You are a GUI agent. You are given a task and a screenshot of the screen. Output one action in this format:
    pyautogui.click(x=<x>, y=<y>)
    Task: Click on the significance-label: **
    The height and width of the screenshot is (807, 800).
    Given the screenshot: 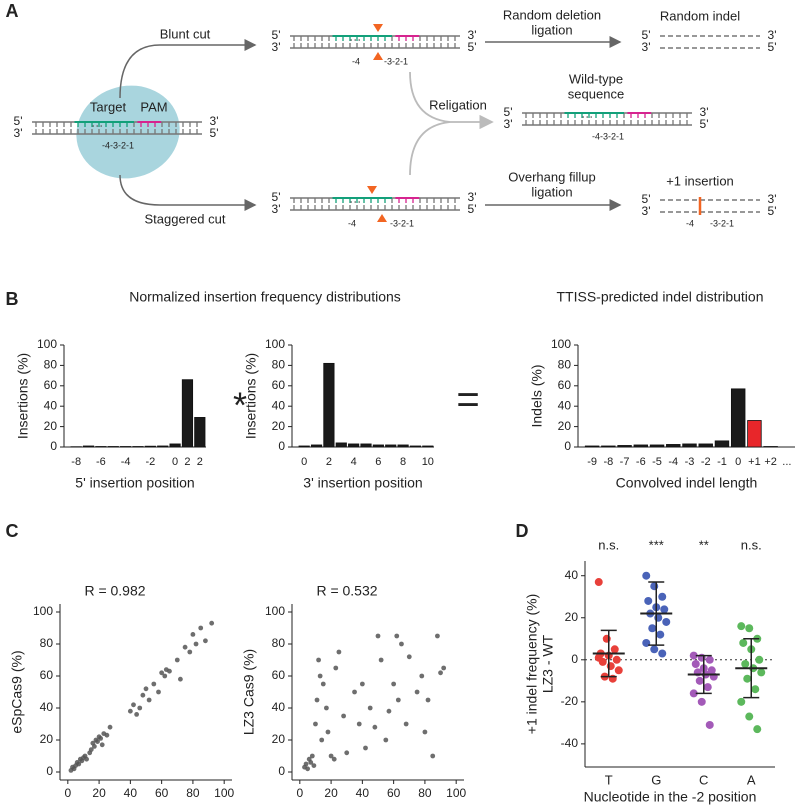 What is the action you would take?
    pyautogui.click(x=704, y=544)
    